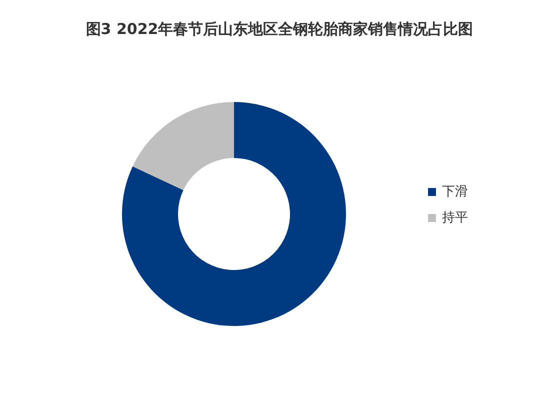  Describe the element at coordinates (455, 192) in the screenshot. I see `legend-label: 下滑` at that location.